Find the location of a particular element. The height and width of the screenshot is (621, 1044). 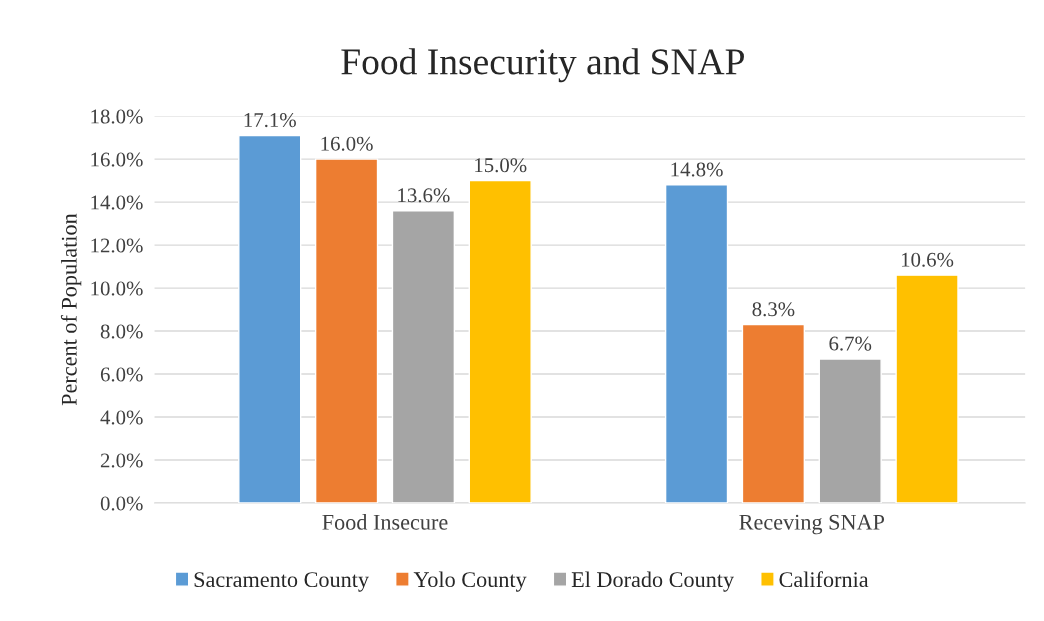

y-tick-label: 2.0% is located at coordinates (121, 460).